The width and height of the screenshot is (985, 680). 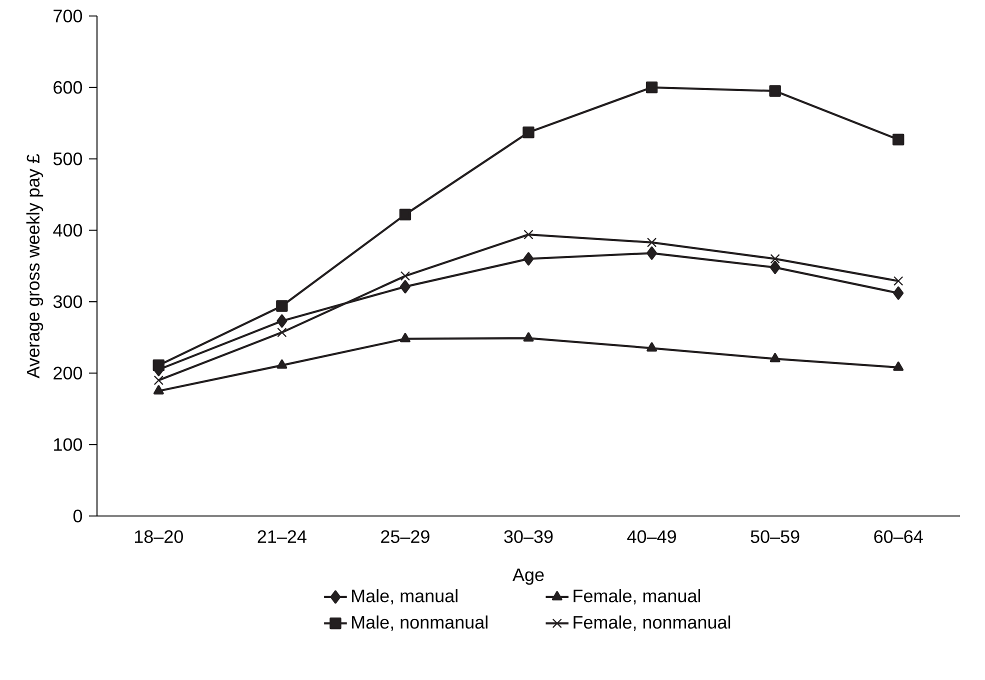 What do you see at coordinates (67, 159) in the screenshot?
I see `y-tick-label: 500` at bounding box center [67, 159].